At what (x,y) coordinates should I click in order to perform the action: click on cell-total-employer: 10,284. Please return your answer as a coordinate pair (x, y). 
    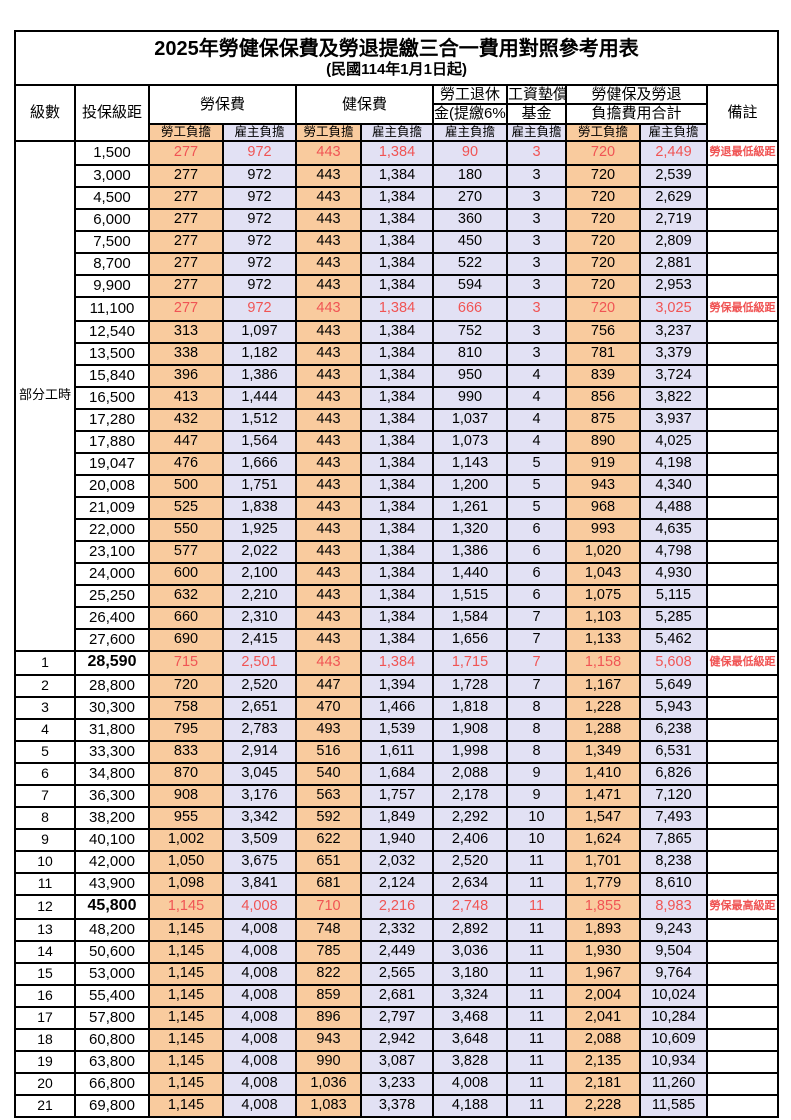
    Looking at the image, I should click on (673, 1017).